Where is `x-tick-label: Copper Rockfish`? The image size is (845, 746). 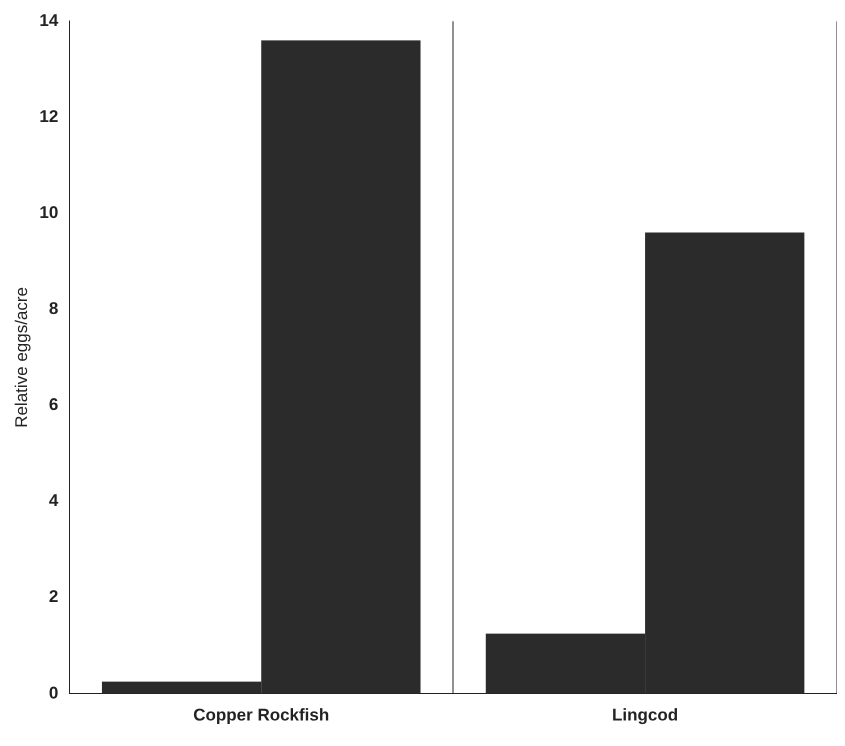 x-tick-label: Copper Rockfish is located at coordinates (261, 714).